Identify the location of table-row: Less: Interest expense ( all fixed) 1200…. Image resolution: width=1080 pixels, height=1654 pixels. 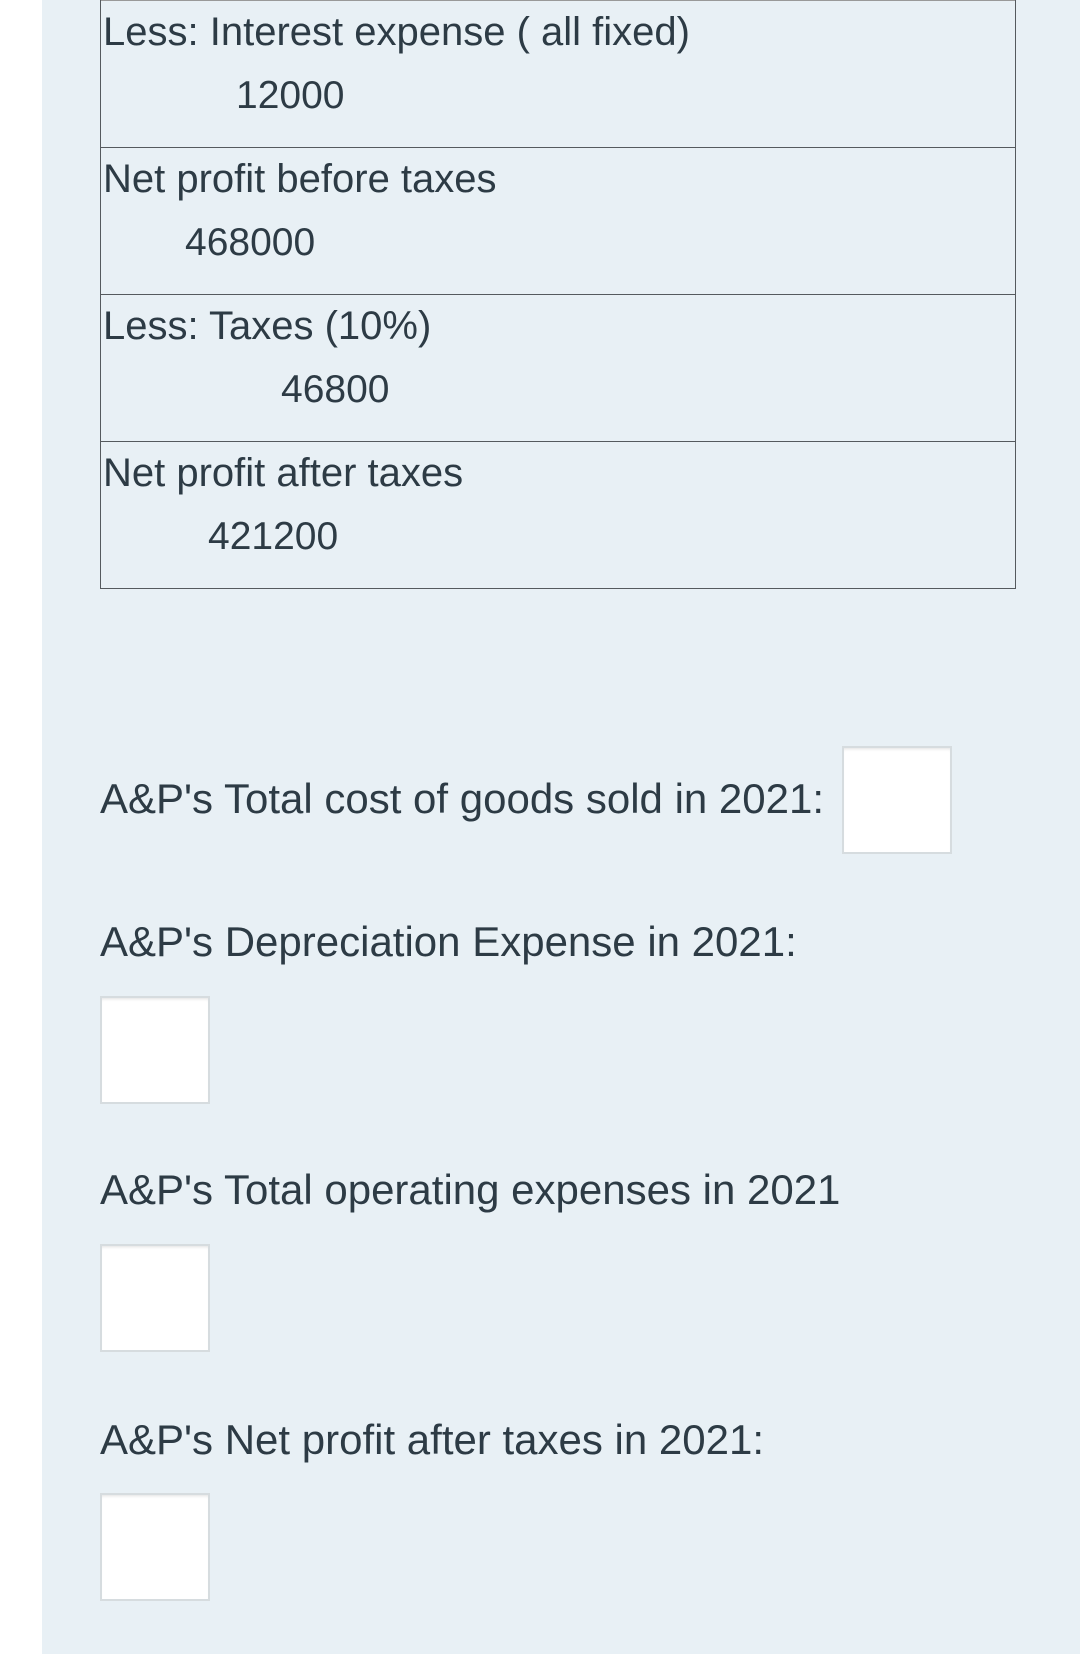
(558, 73).